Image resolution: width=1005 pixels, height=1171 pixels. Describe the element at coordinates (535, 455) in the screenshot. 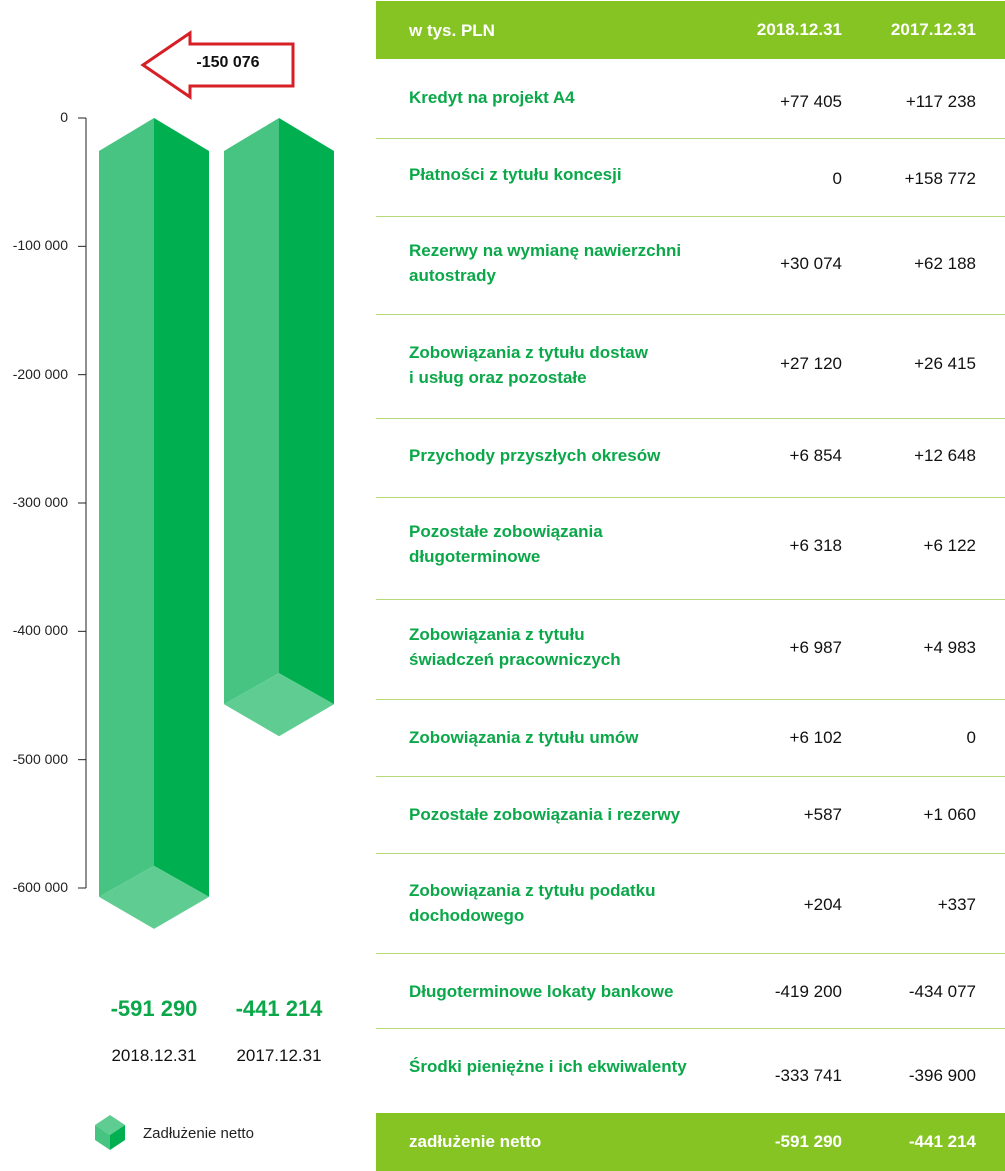

I see `row-label: Przychody przyszłych okresów` at that location.